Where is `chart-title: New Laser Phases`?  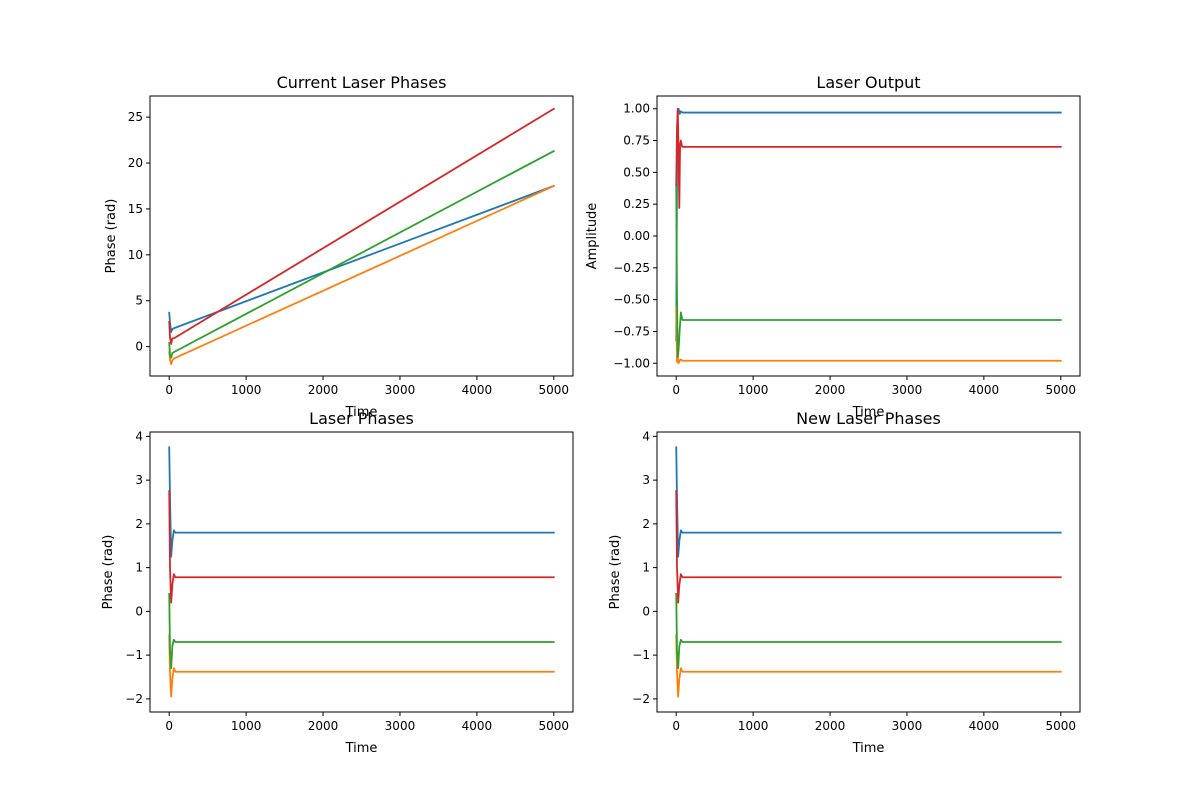 chart-title: New Laser Phases is located at coordinates (868, 418).